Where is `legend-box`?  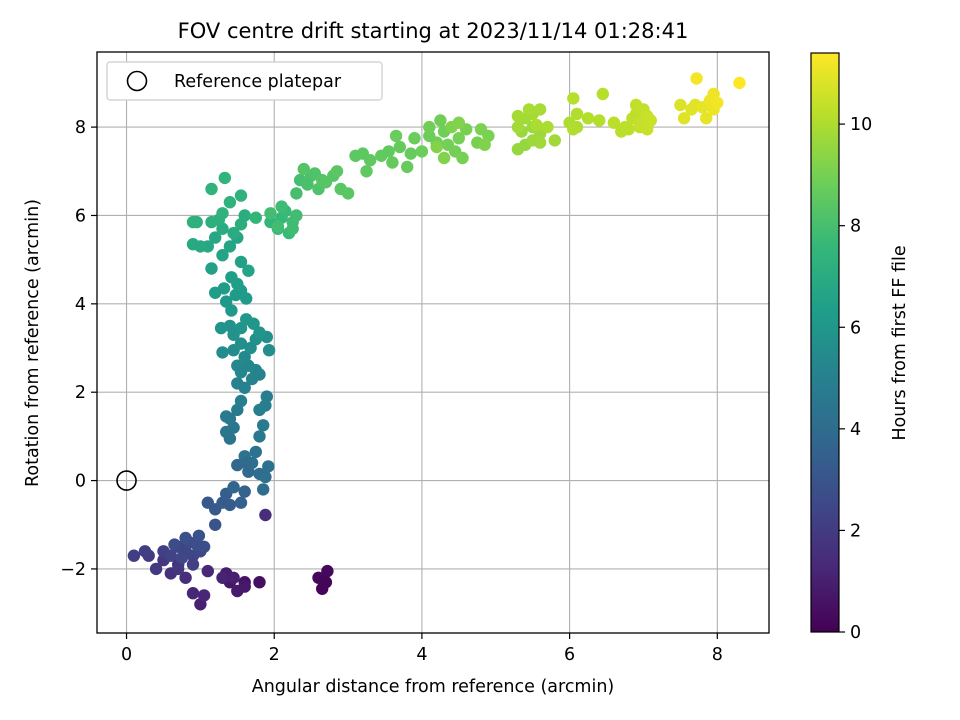
legend-box is located at coordinates (244, 81).